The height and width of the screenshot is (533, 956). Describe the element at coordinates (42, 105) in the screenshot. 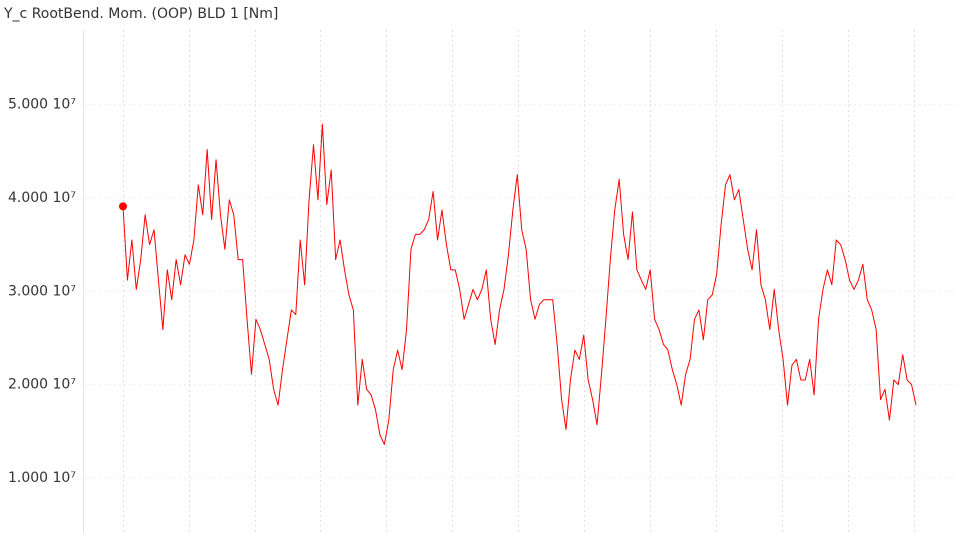

I see `y-tick-label: 5.000 10⁷` at that location.